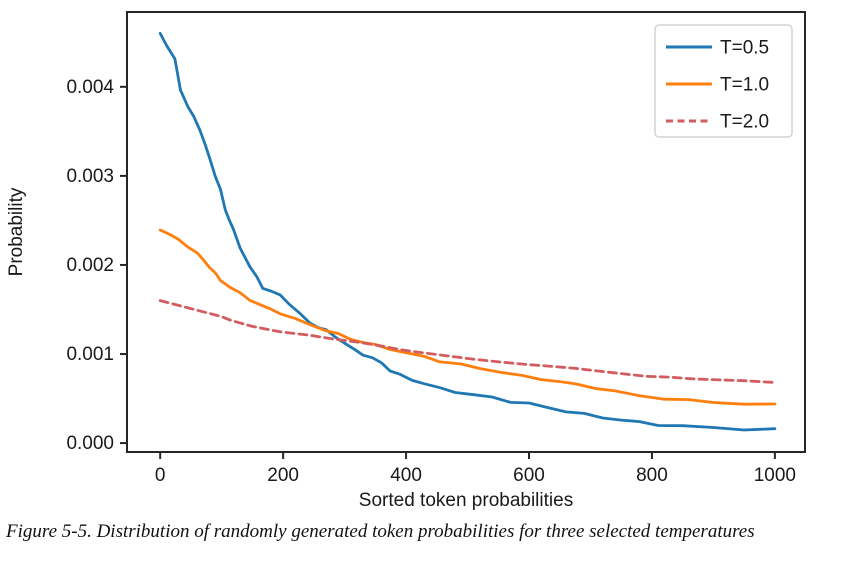  I want to click on y-tick-label: 0.003, so click(90, 176).